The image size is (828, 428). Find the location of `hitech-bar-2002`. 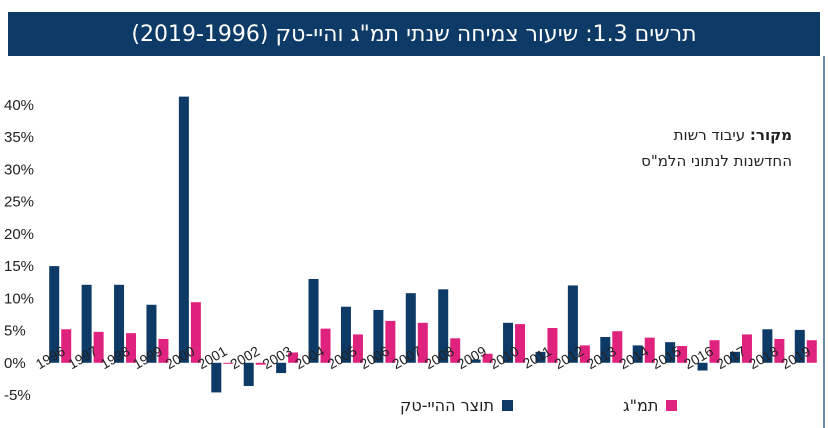

hitech-bar-2002 is located at coordinates (248, 374).